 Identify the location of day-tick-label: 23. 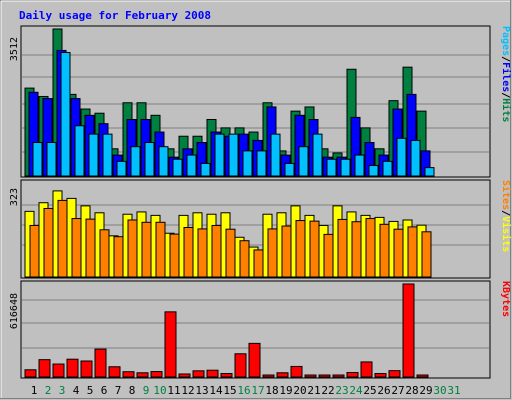
(341, 390).